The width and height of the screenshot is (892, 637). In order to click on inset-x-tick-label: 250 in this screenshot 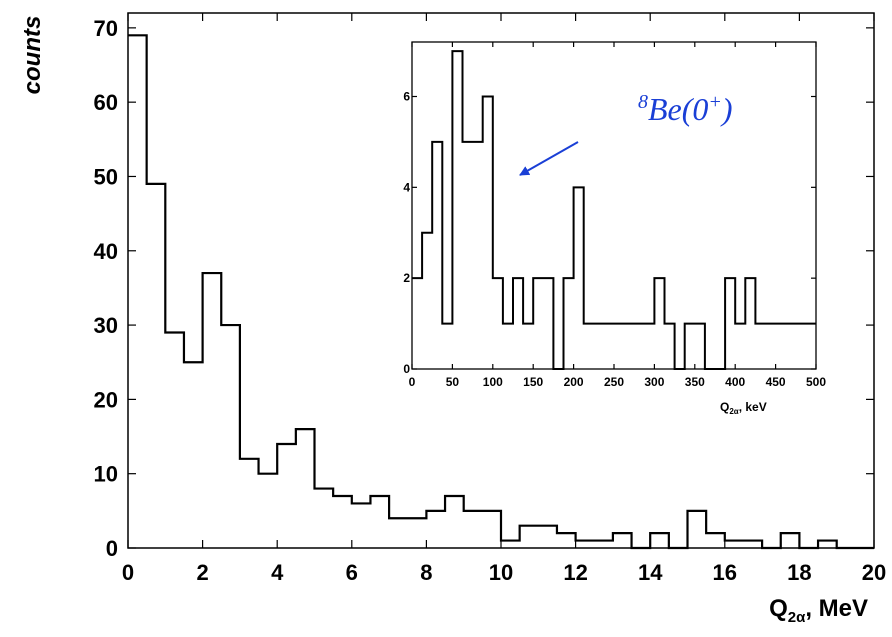, I will do `click(614, 382)`.